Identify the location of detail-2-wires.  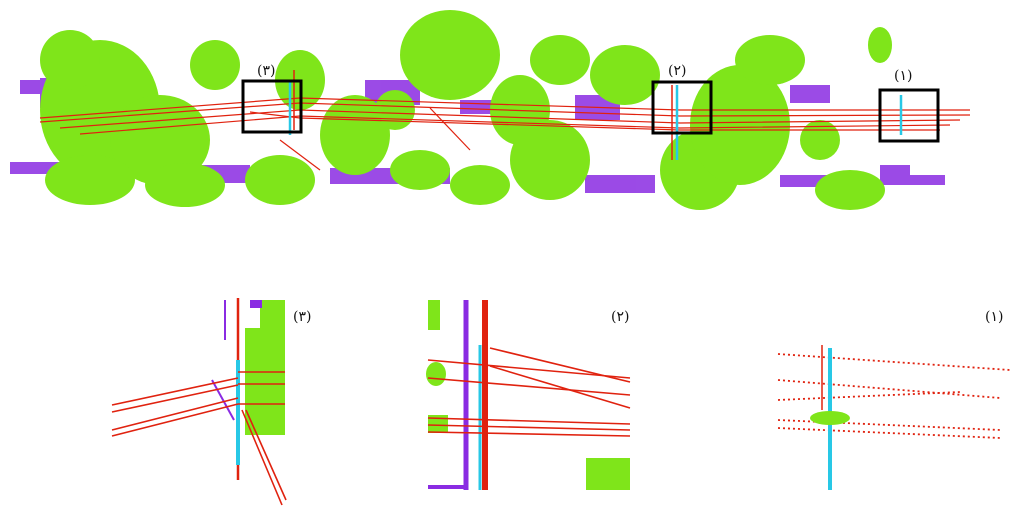
(529, 392).